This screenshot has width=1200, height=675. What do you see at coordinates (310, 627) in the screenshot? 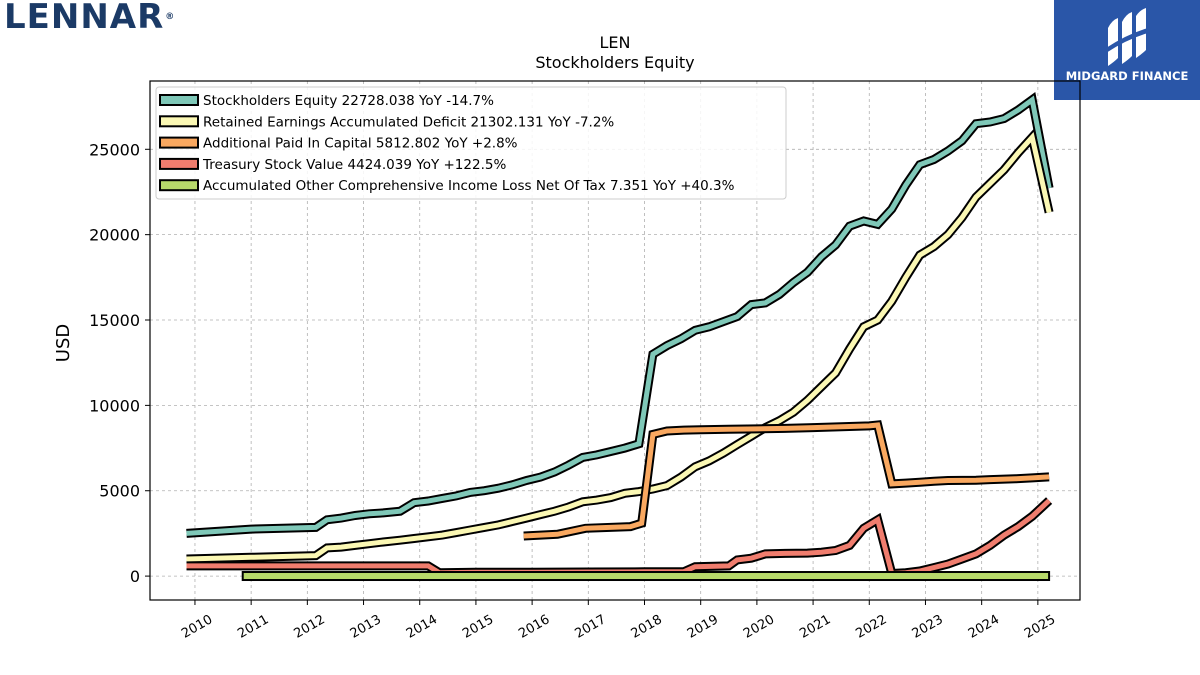
I see `x-tick-label: 2012` at bounding box center [310, 627].